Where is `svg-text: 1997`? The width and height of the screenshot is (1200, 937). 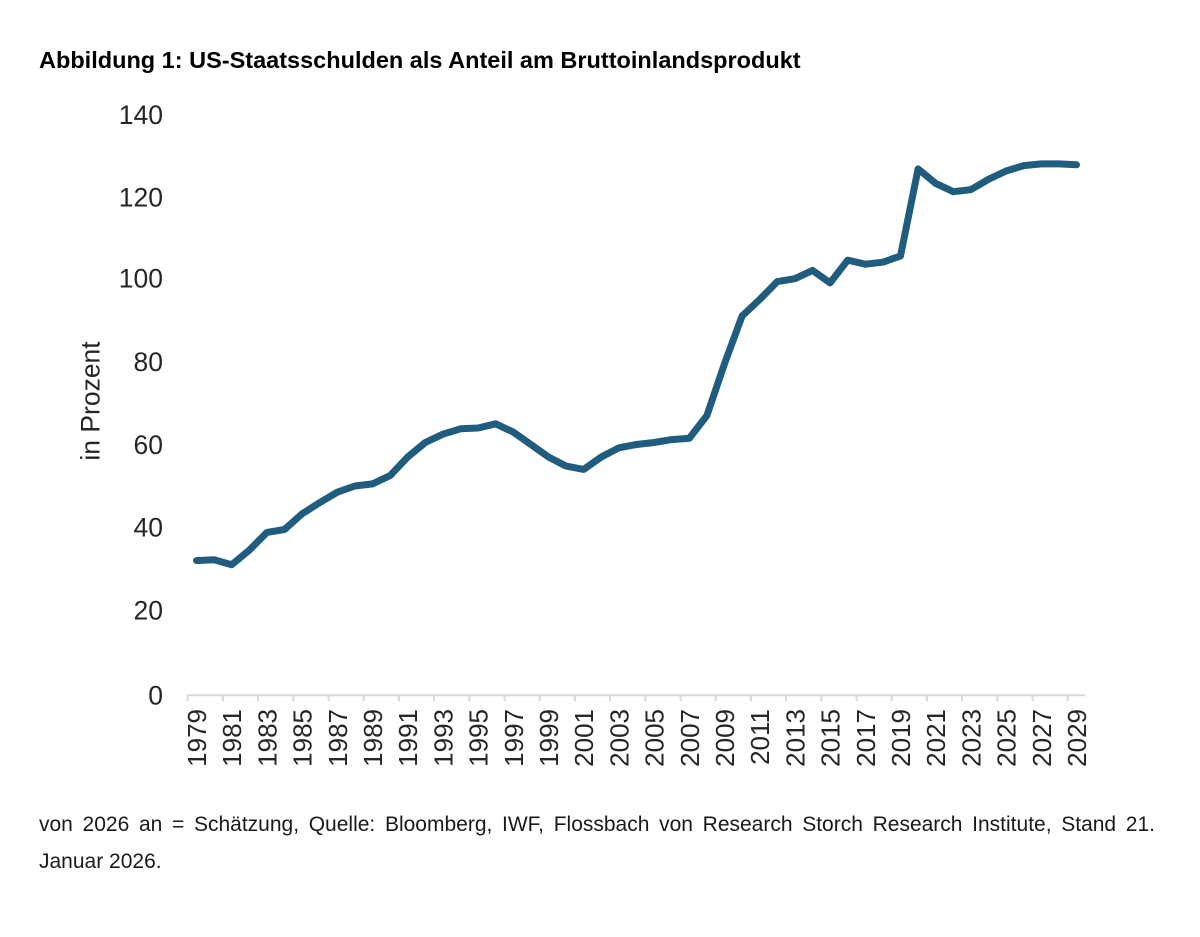
svg-text: 1997 is located at coordinates (514, 738).